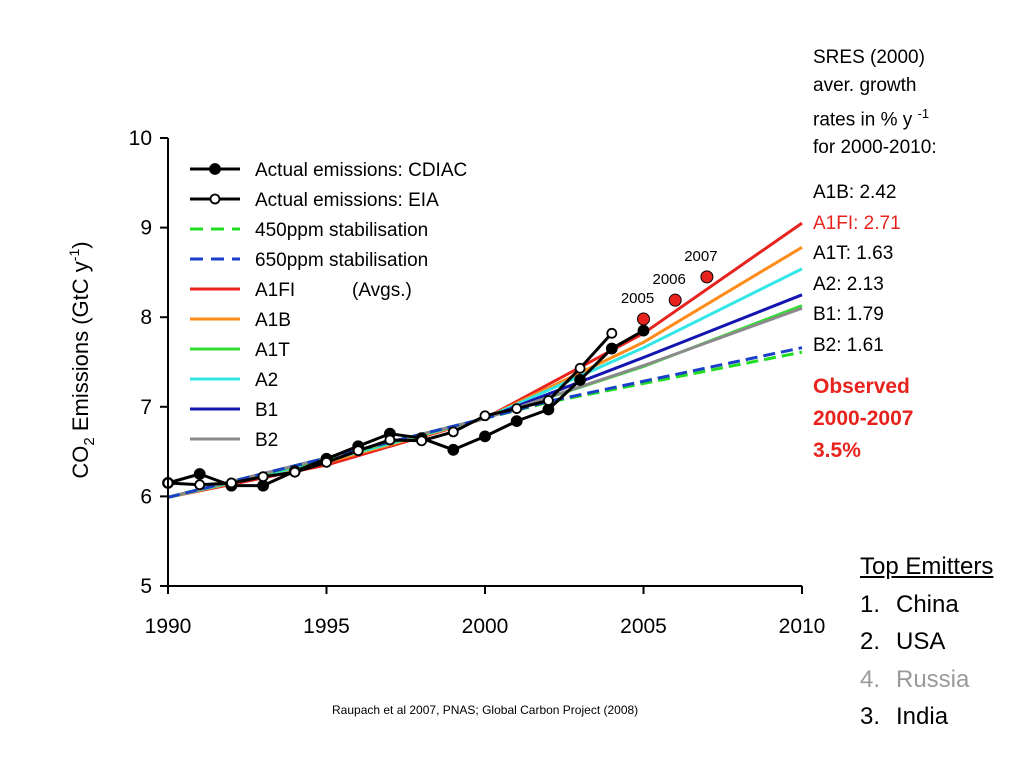 This screenshot has height=768, width=1024. Describe the element at coordinates (922, 716) in the screenshot. I see `emitter-name: India` at that location.